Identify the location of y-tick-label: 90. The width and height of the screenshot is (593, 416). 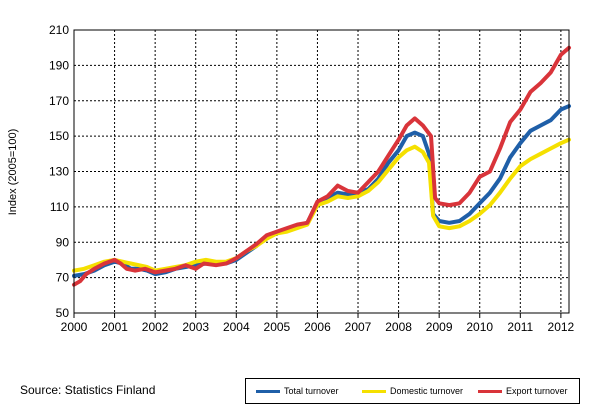
(63, 242).